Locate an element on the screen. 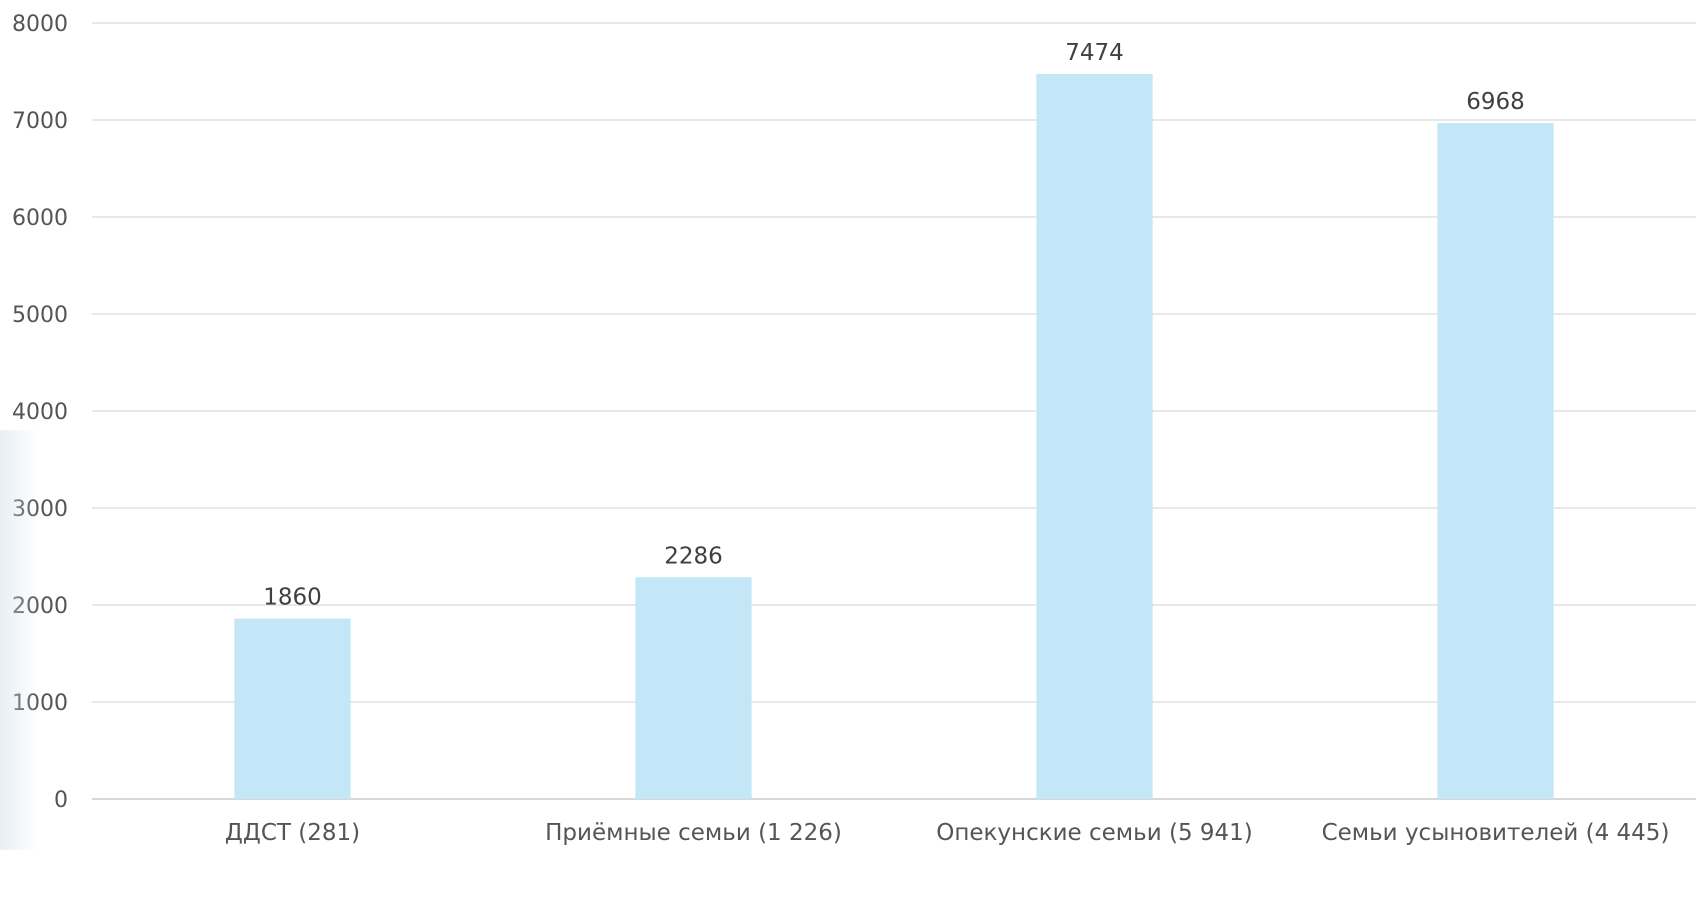 The height and width of the screenshot is (915, 1696). y-tick-label: 7000 is located at coordinates (40, 121).